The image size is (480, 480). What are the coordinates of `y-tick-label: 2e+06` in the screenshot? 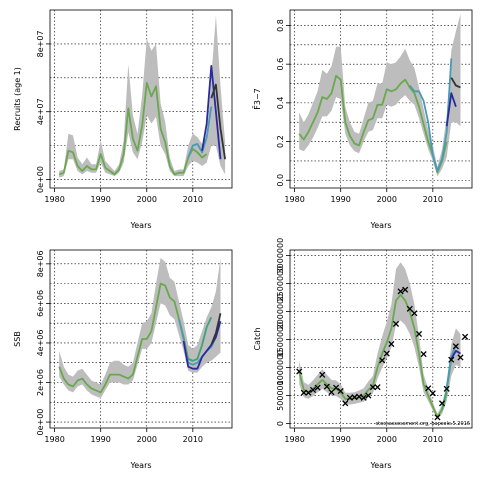 It's located at (40, 382).